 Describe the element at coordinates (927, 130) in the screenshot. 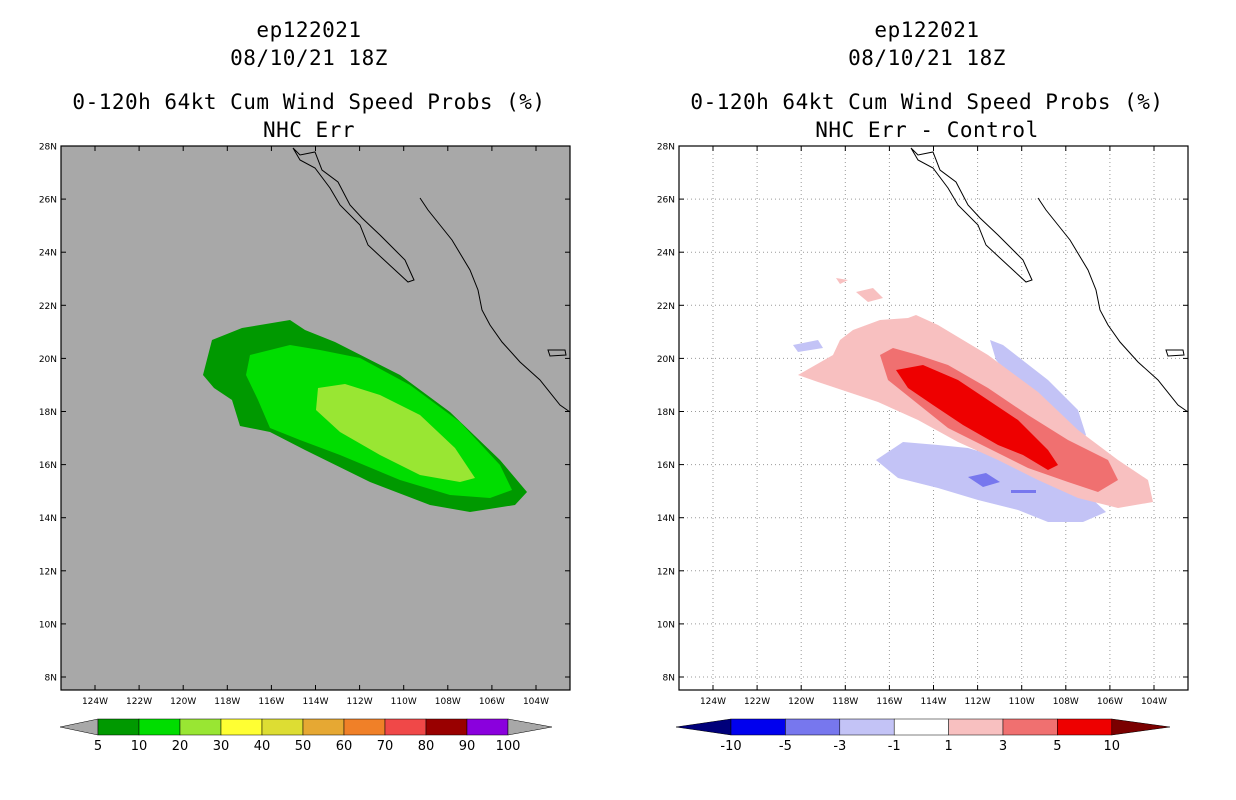

I see `right-subtitle: NHC Err - Control` at that location.